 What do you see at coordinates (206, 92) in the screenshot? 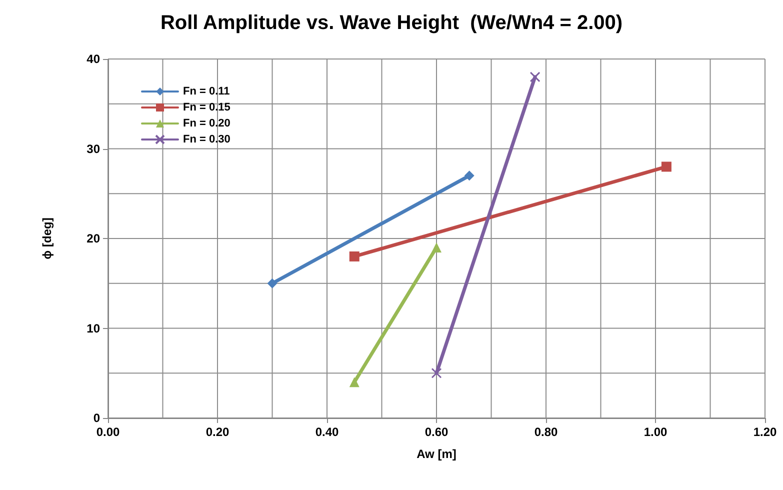
I see `legend-label: Fn = 0.11` at bounding box center [206, 92].